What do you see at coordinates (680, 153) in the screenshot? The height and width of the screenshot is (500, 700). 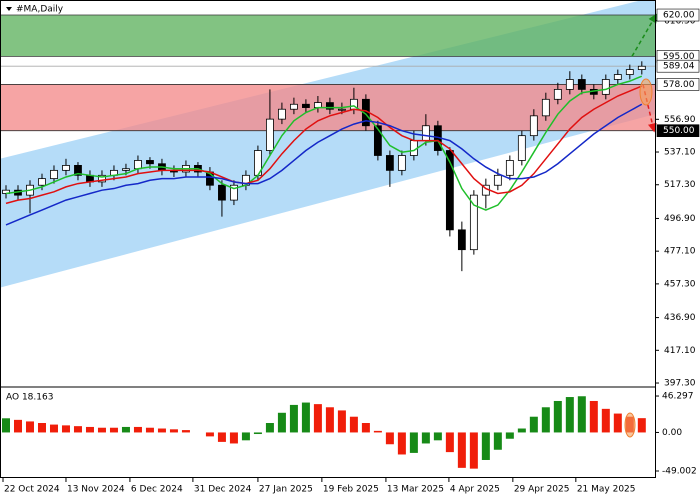 I see `y-tick-label: 537.10` at bounding box center [680, 153].